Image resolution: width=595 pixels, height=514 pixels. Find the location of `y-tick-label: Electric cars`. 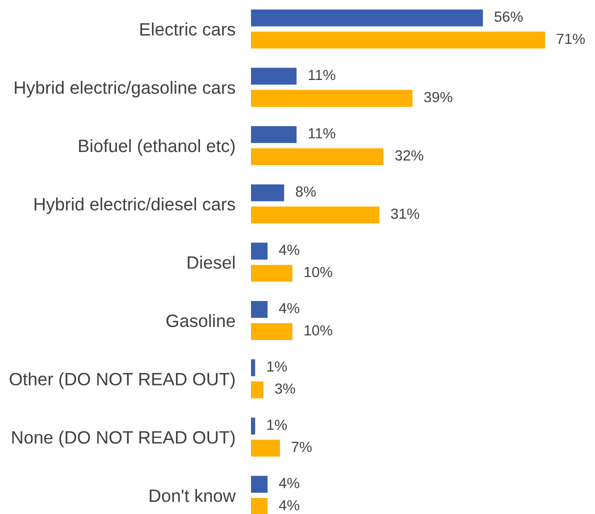

y-tick-label: Electric cars is located at coordinates (188, 29).